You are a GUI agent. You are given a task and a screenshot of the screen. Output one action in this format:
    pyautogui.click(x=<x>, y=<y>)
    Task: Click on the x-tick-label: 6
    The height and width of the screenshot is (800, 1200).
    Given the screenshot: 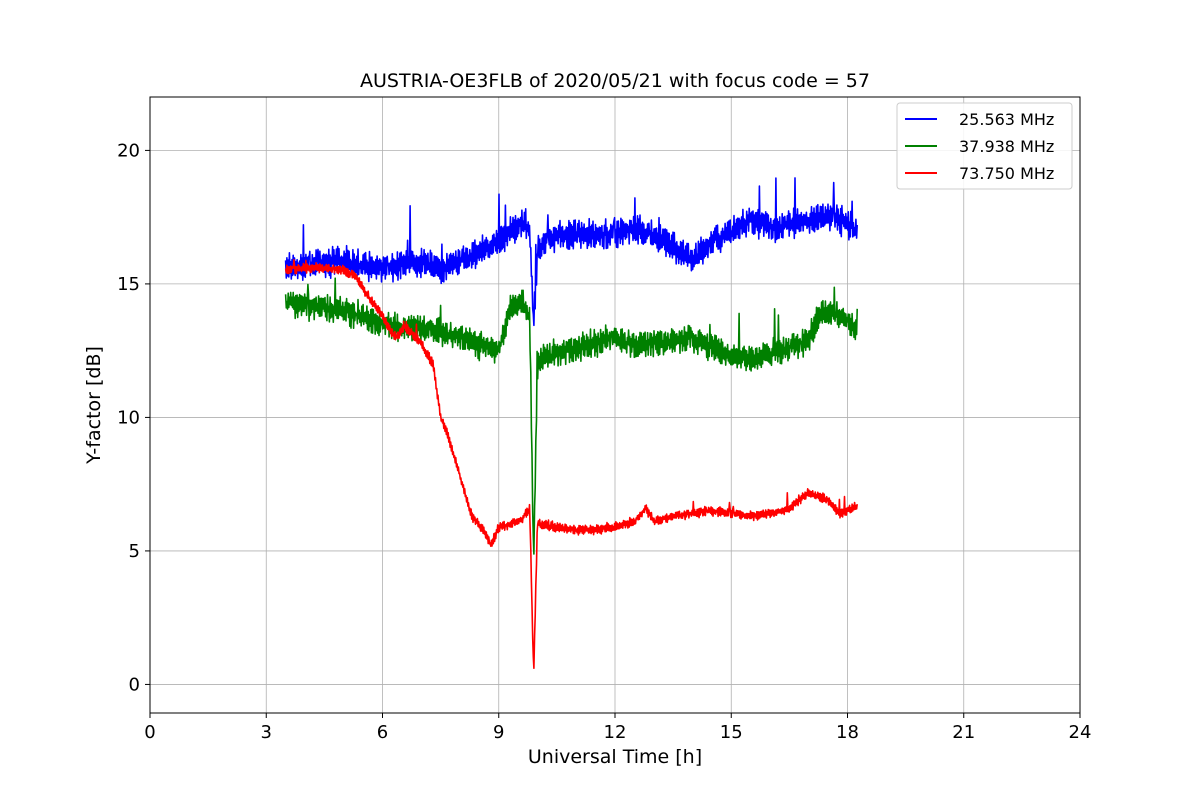 What is the action you would take?
    pyautogui.click(x=382, y=732)
    